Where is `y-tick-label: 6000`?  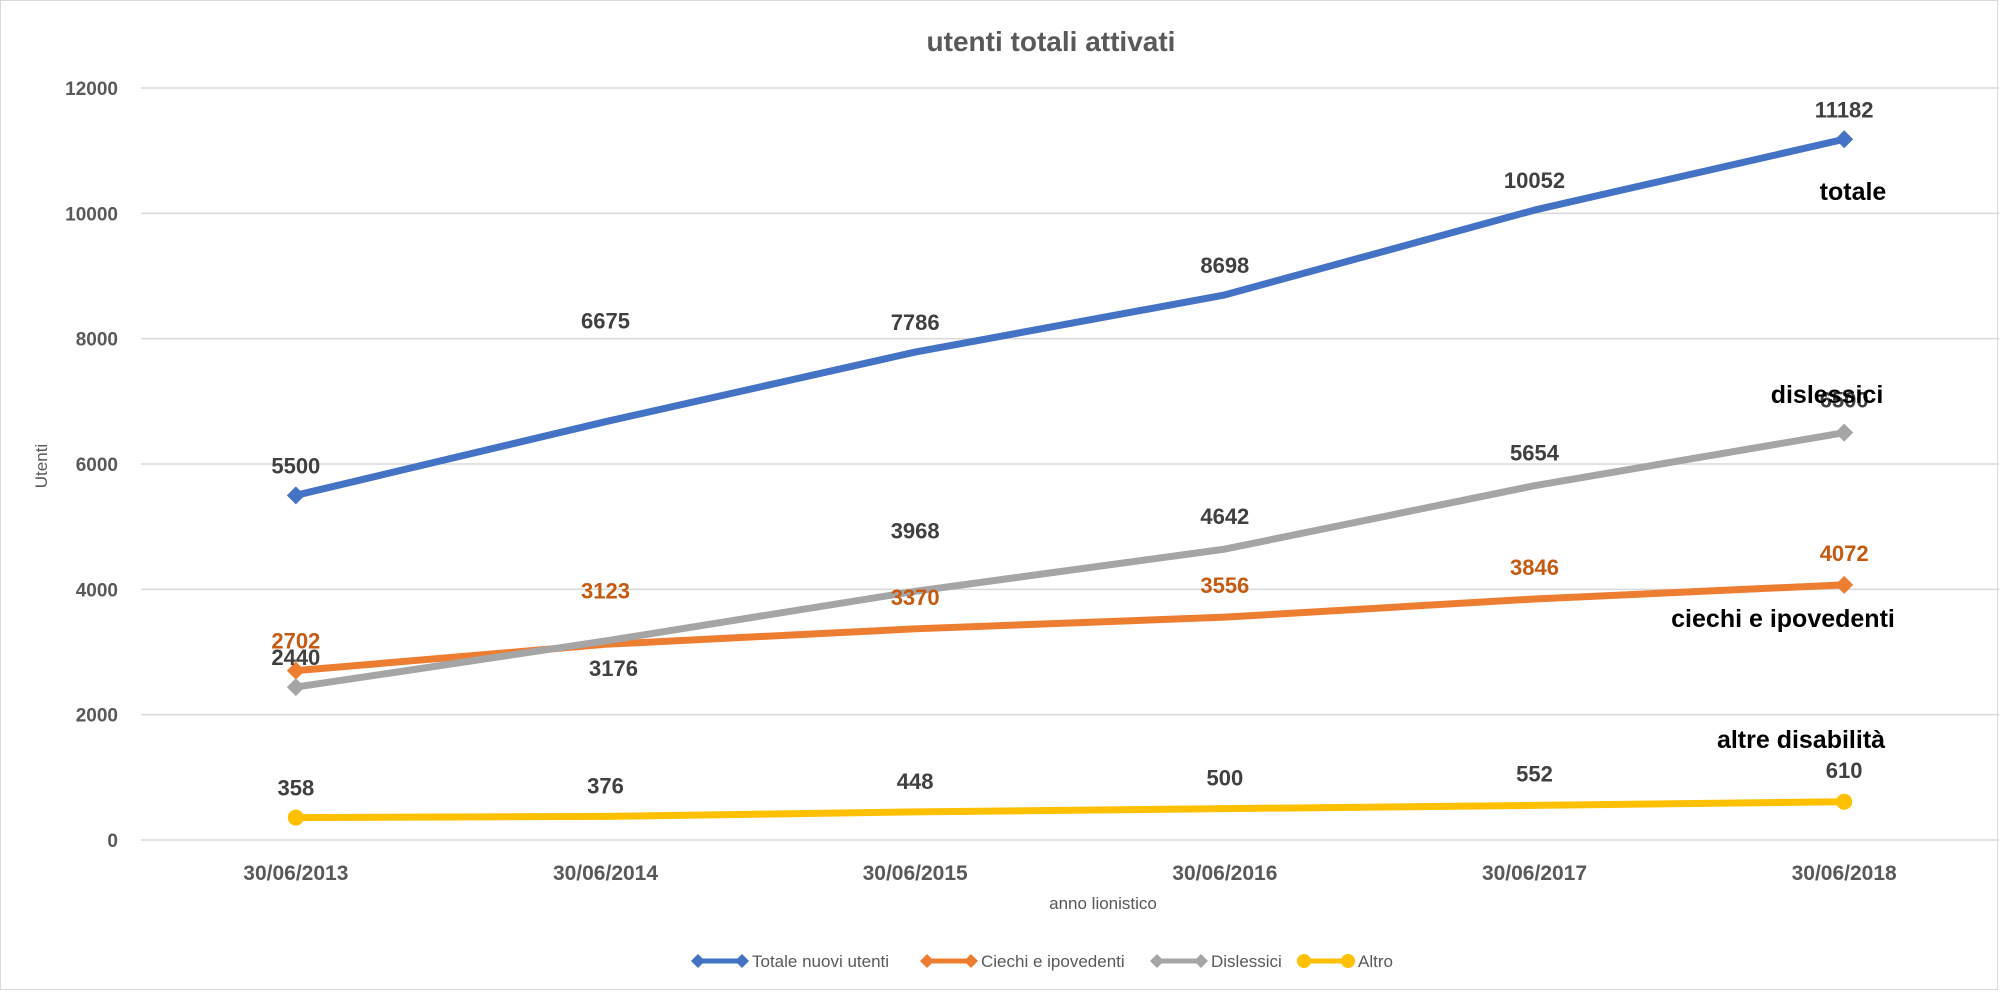 y-tick-label: 6000 is located at coordinates (97, 465).